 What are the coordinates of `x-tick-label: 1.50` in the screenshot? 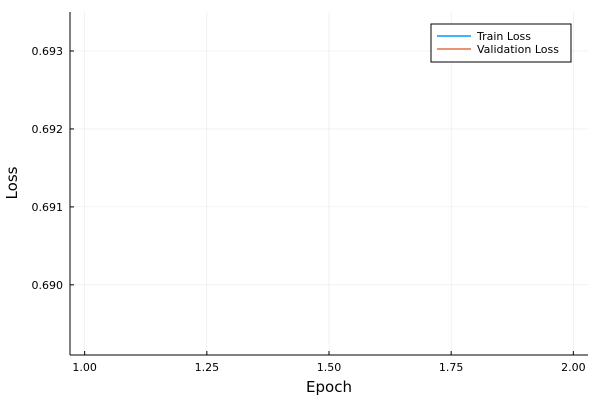 It's located at (329, 367).